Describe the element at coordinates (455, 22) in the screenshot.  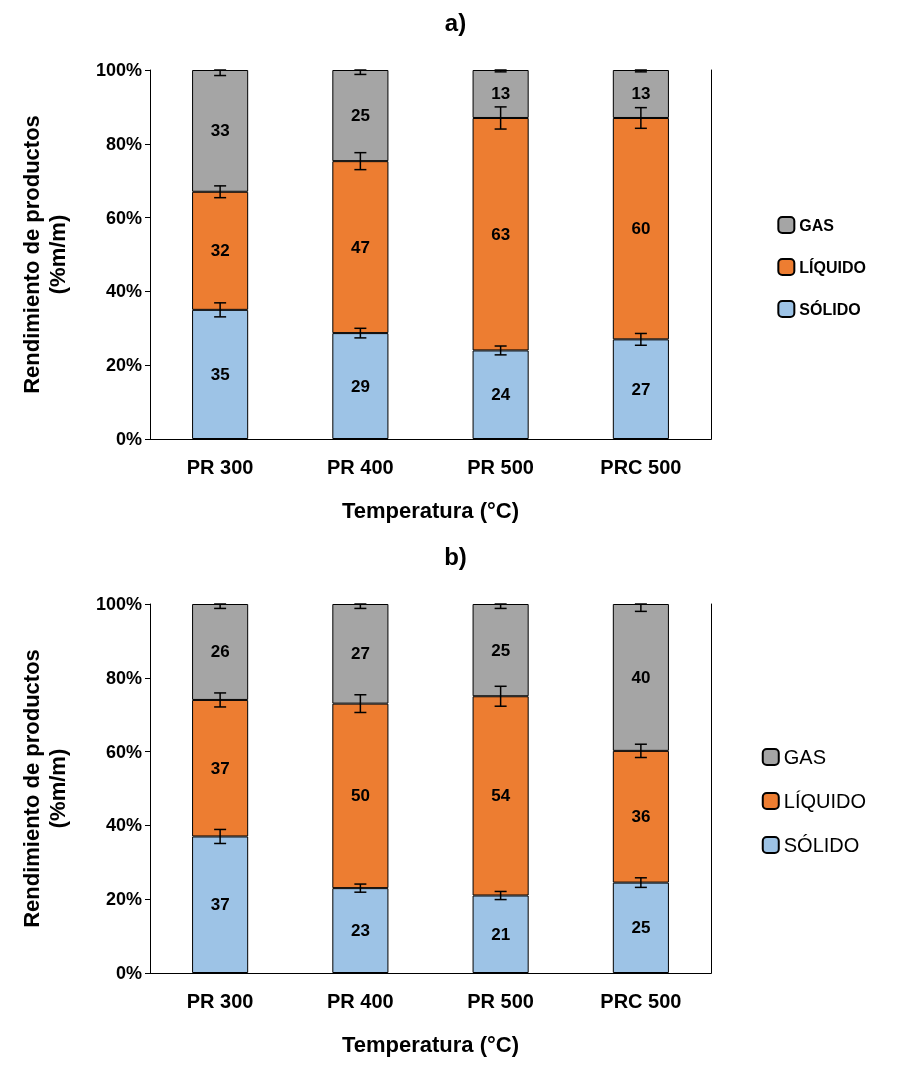
I see `chart-title: a)` at that location.